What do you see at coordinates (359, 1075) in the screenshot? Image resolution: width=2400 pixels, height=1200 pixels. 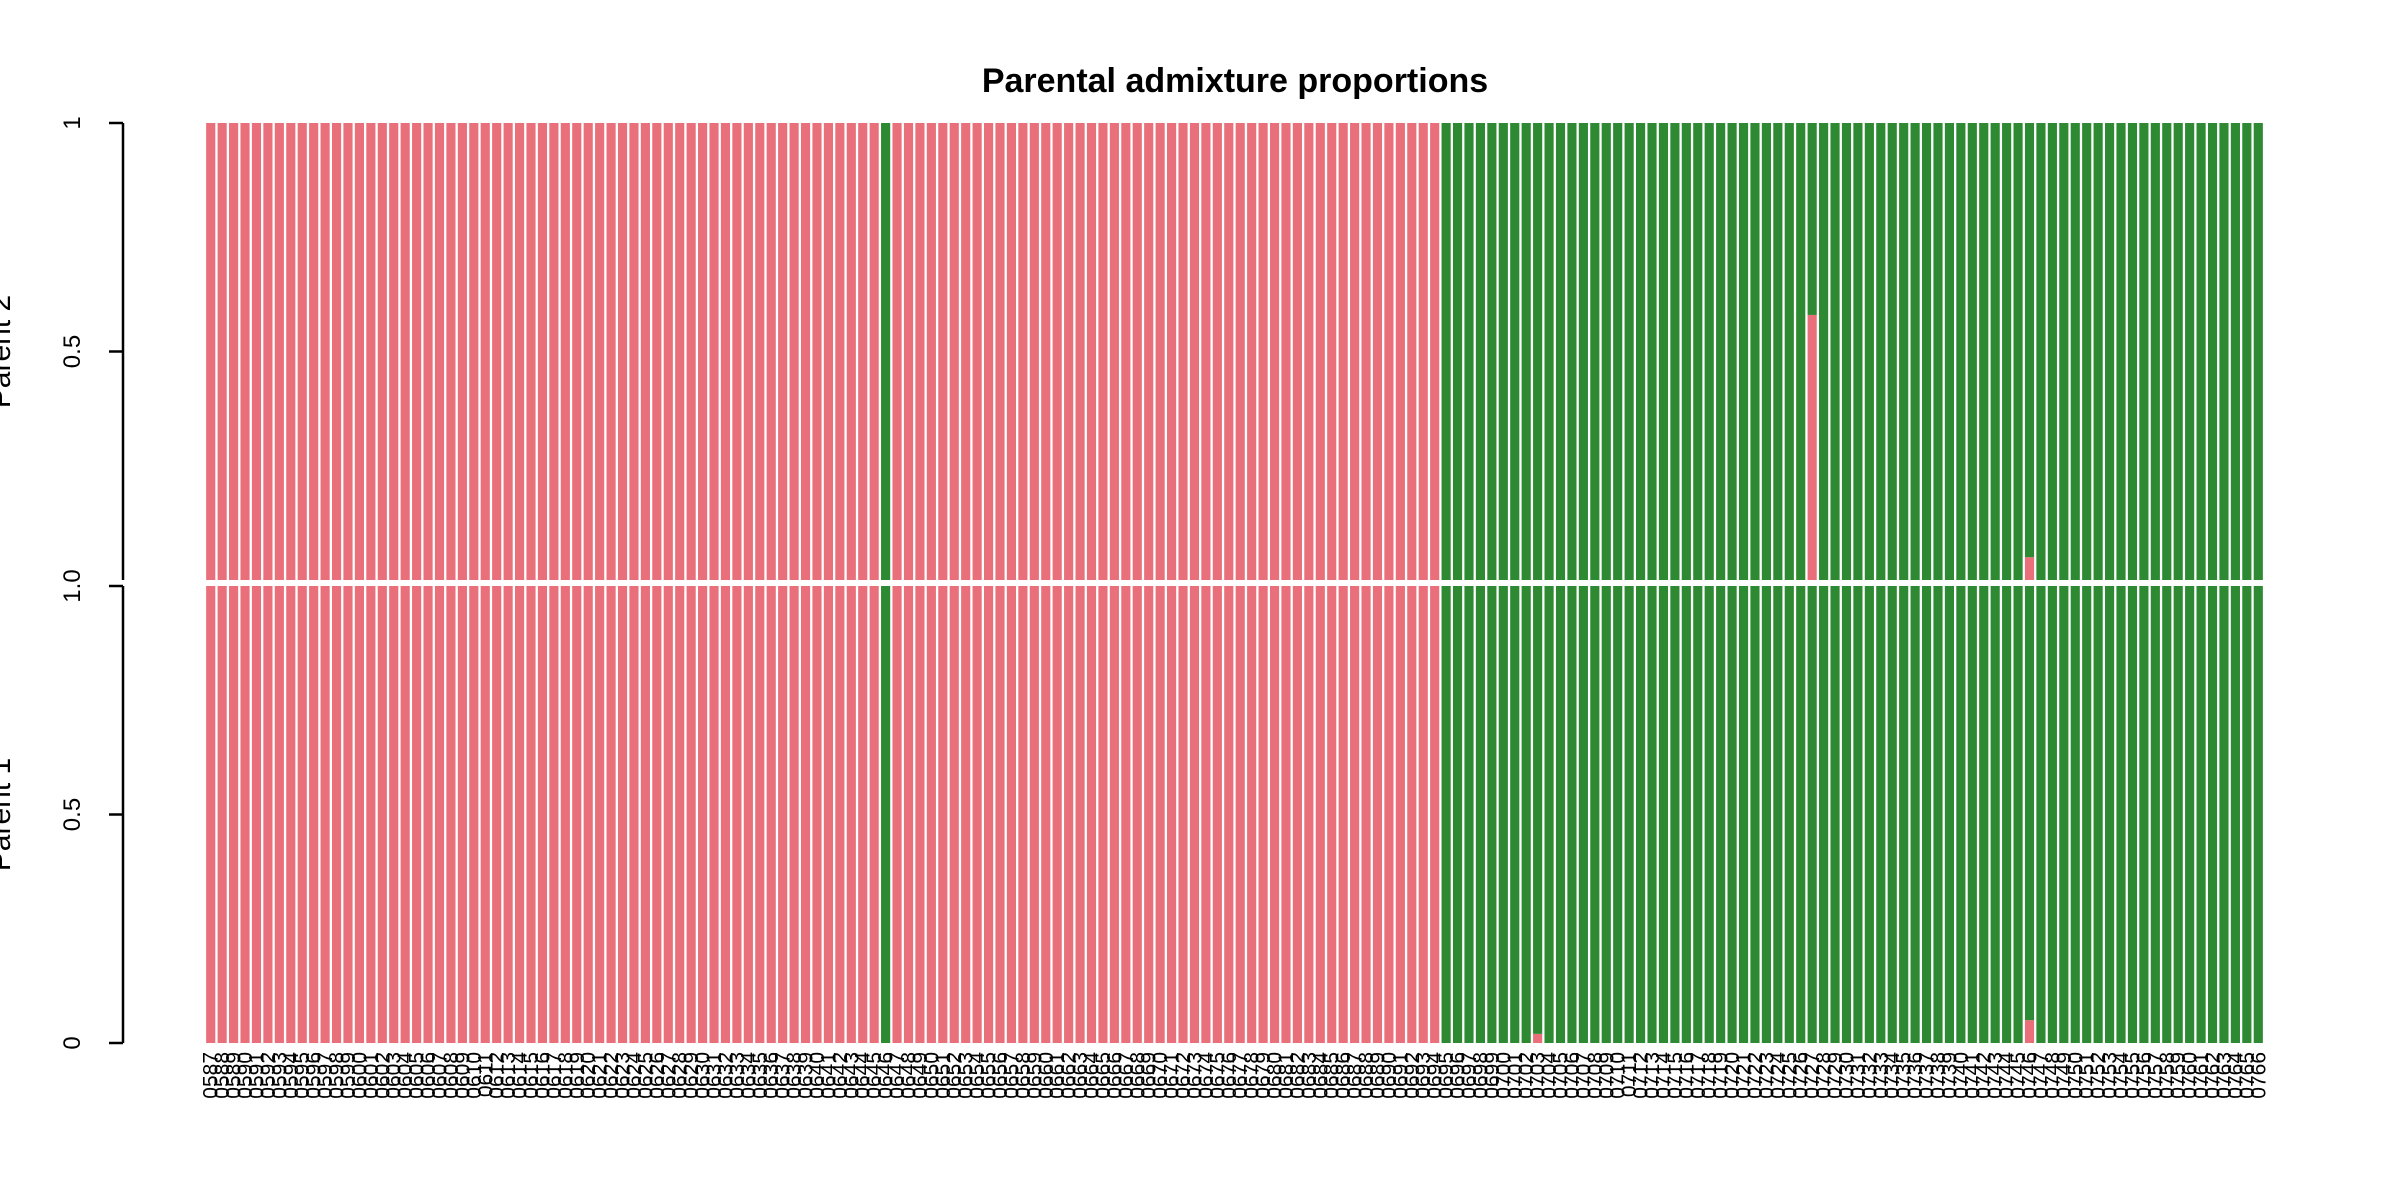 I see `x-tick-label: 0600` at bounding box center [359, 1075].